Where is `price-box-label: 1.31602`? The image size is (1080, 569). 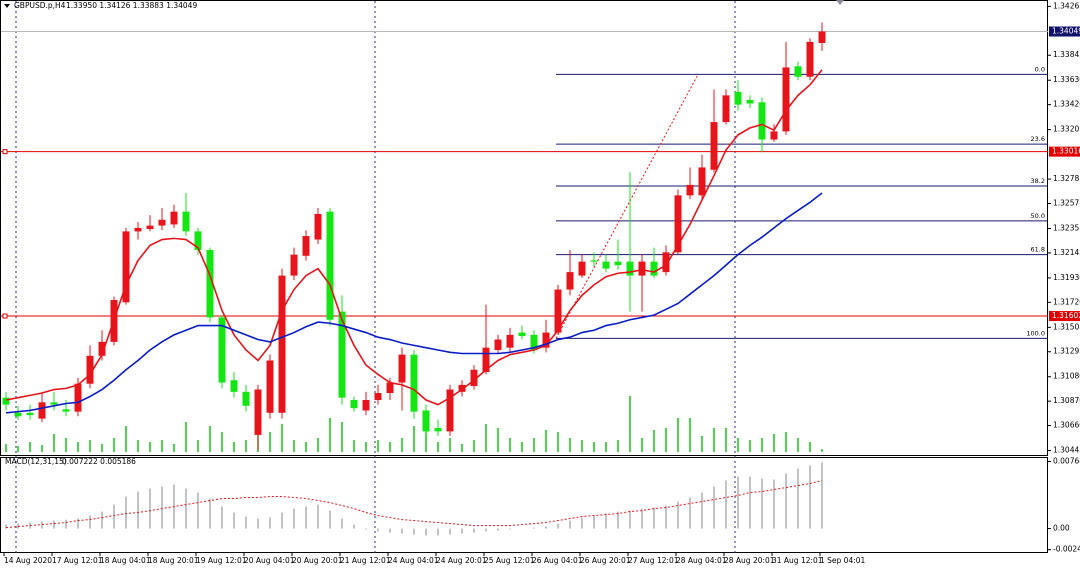
price-box-label: 1.31602 is located at coordinates (1066, 315).